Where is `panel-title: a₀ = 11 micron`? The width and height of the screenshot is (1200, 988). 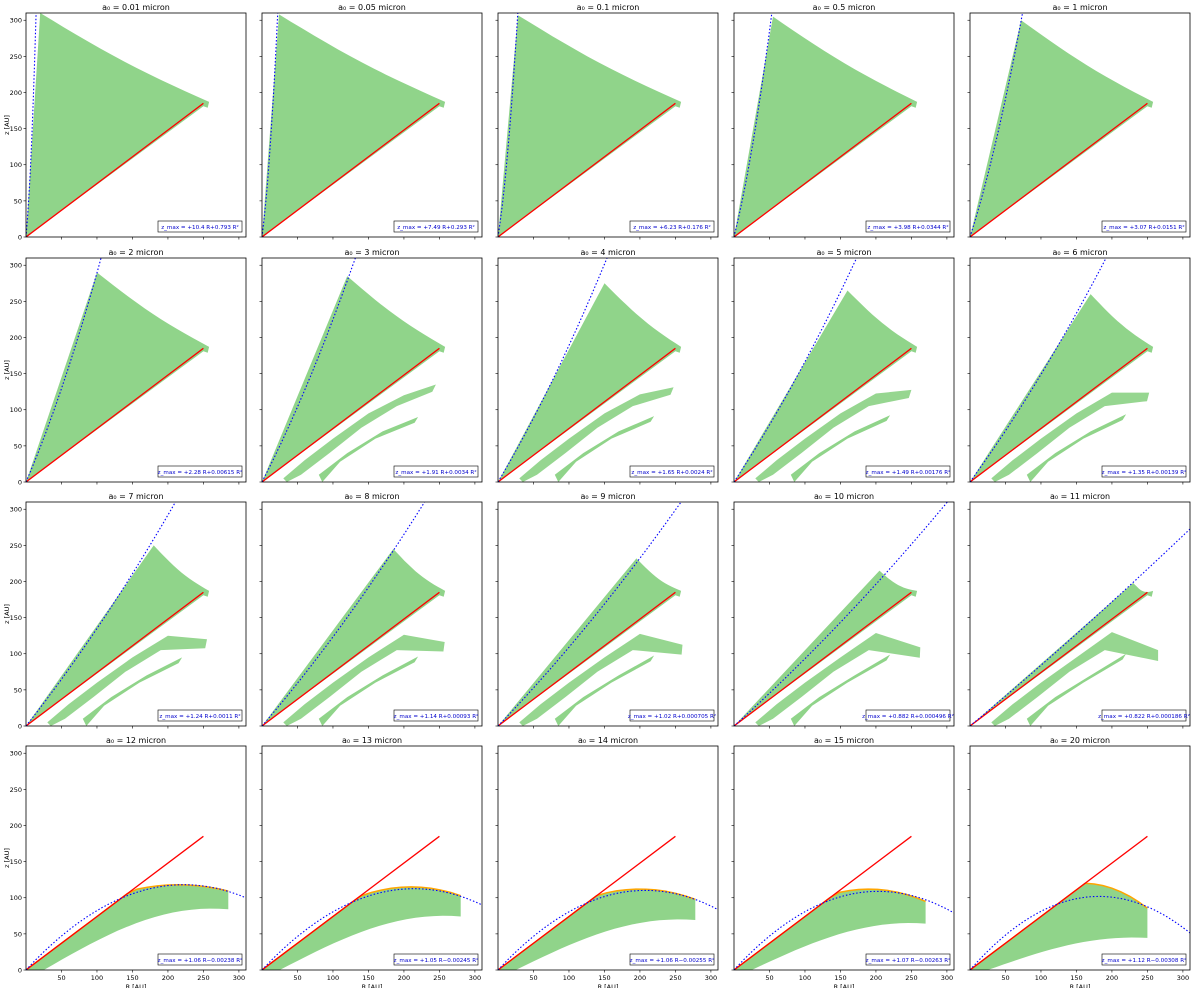 panel-title: a₀ = 11 micron is located at coordinates (1080, 496).